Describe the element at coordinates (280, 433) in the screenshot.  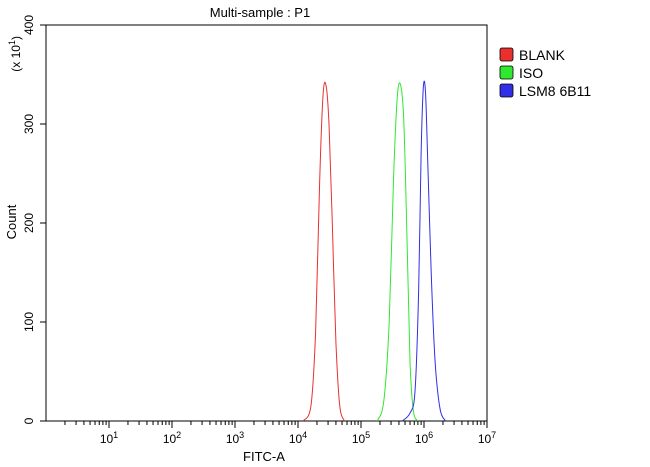
I see `x-axis-ticks: 10¹ 10² 10³ 10⁴ 10⁵ 10⁶ 10⁷` at that location.